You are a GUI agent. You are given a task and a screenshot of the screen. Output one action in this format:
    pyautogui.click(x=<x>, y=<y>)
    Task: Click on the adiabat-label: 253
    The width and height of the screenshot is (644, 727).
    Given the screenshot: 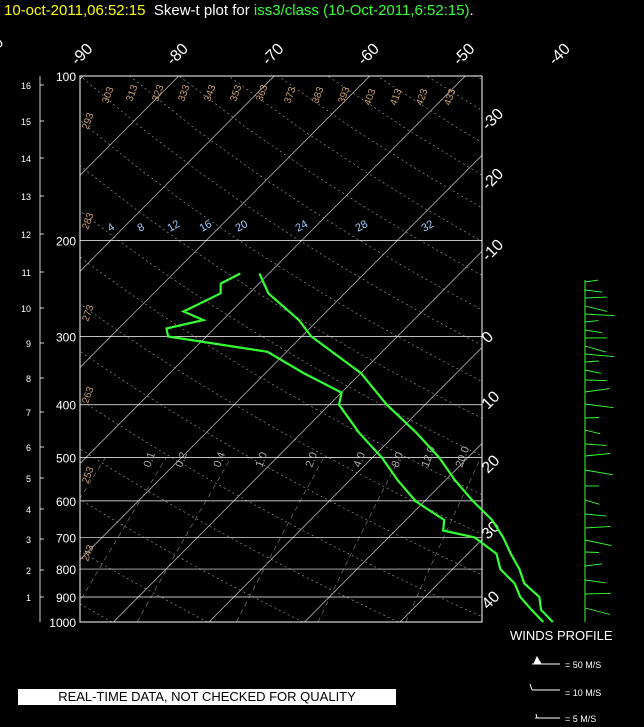 What is the action you would take?
    pyautogui.click(x=88, y=475)
    